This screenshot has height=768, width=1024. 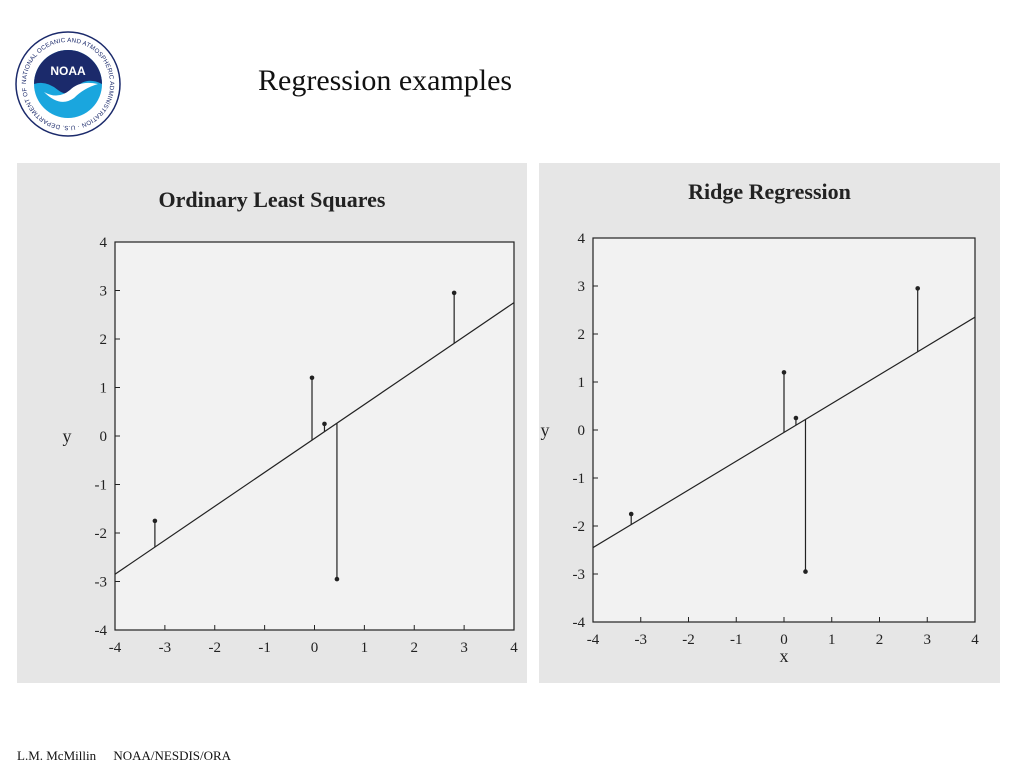 I want to click on ols-xtick-label: -3, so click(x=165, y=648).